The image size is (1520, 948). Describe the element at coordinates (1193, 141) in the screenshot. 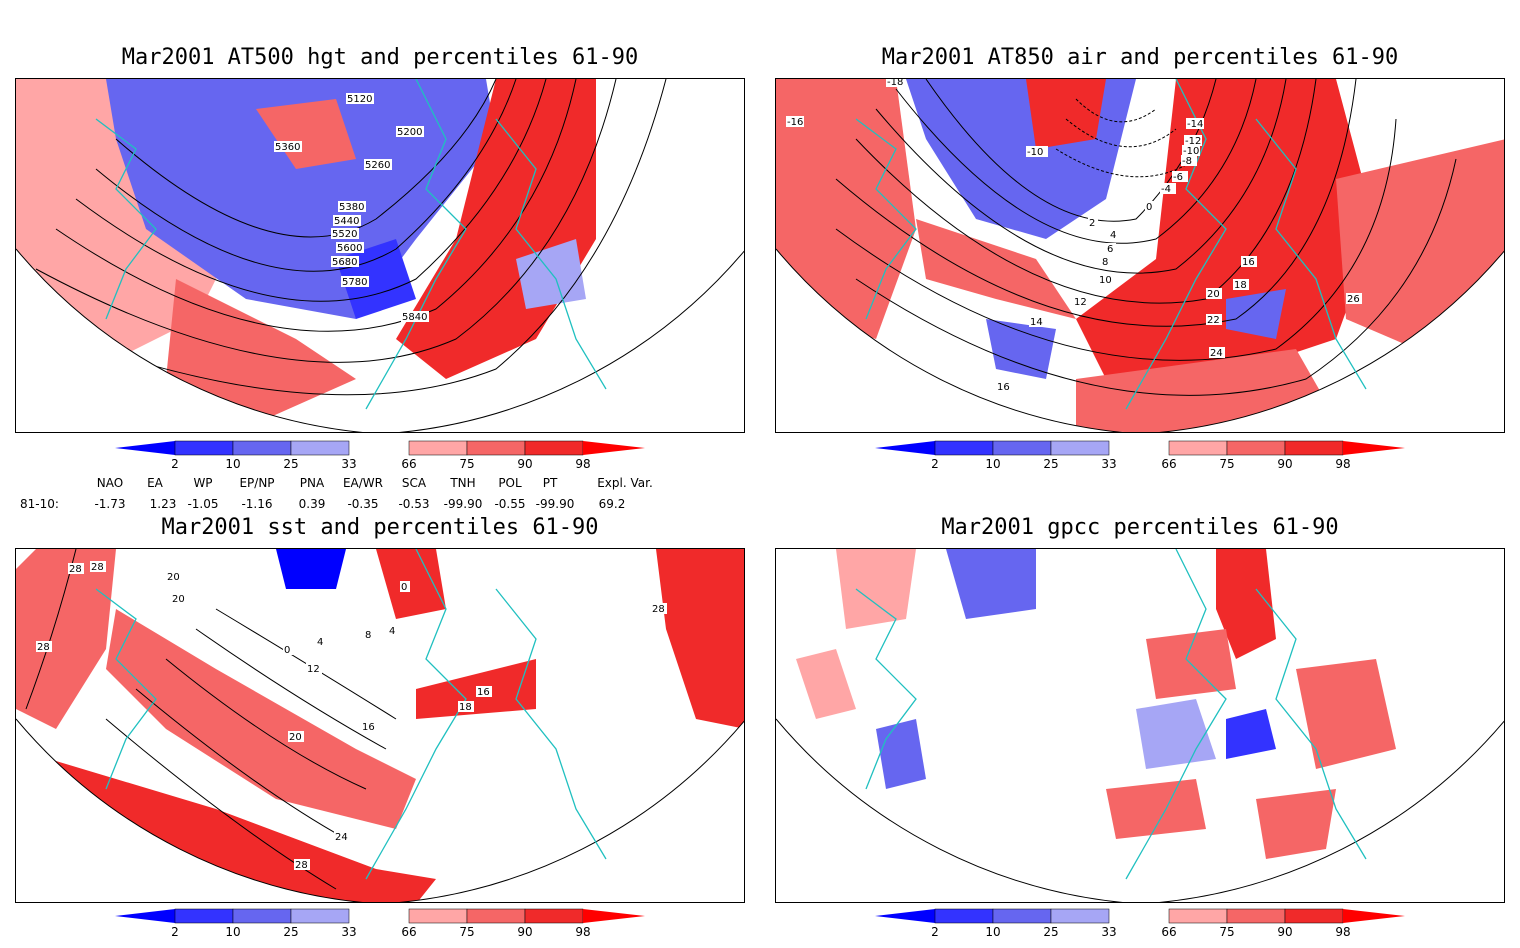

I see `contour-label: -12` at that location.